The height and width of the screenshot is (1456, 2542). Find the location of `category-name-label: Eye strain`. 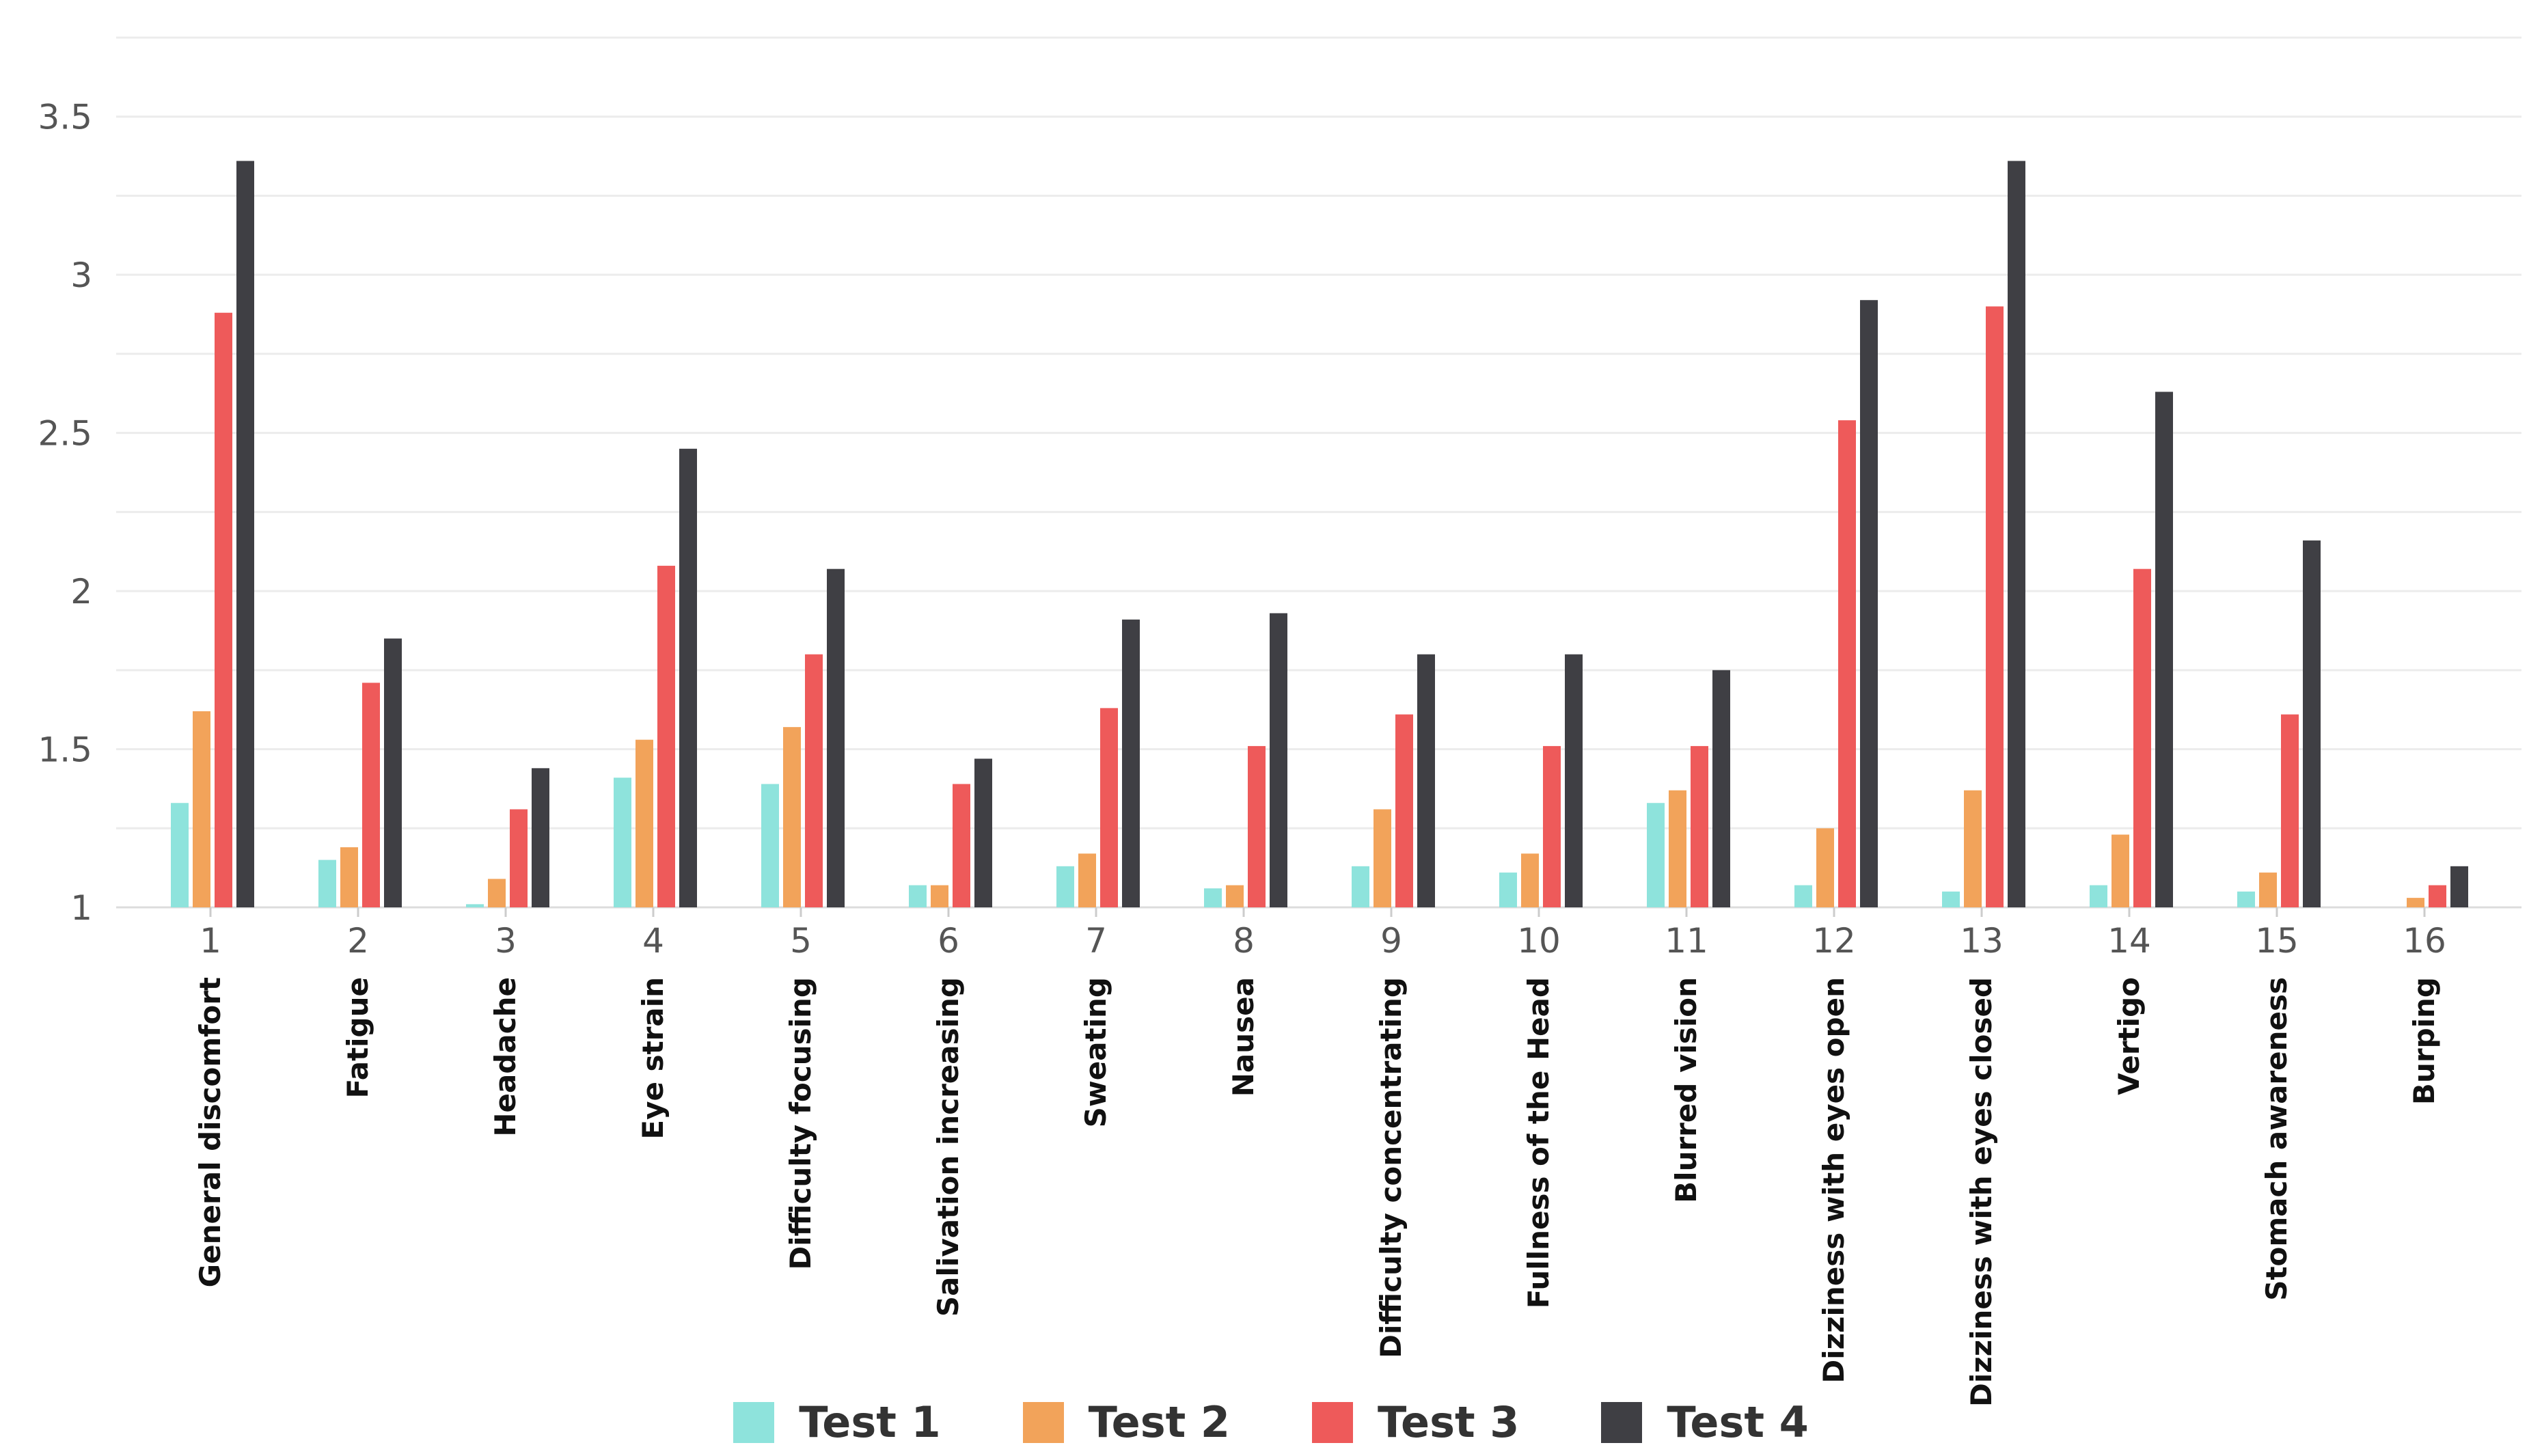

category-name-label: Eye strain is located at coordinates (653, 1058).